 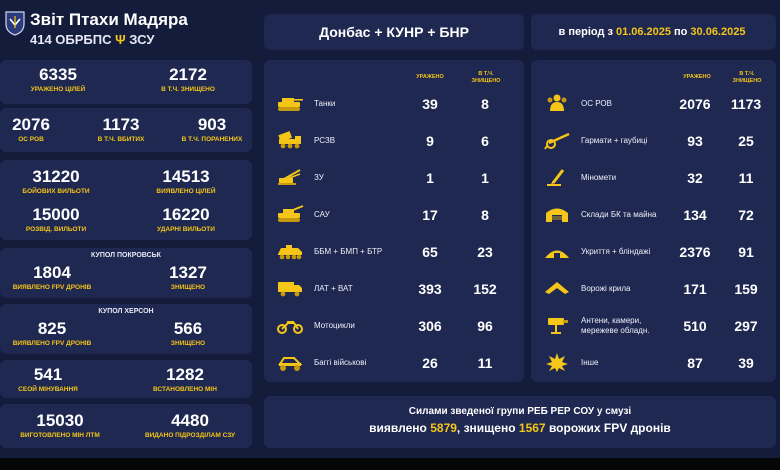 I want to click on row-hit: 87, so click(x=695, y=362).